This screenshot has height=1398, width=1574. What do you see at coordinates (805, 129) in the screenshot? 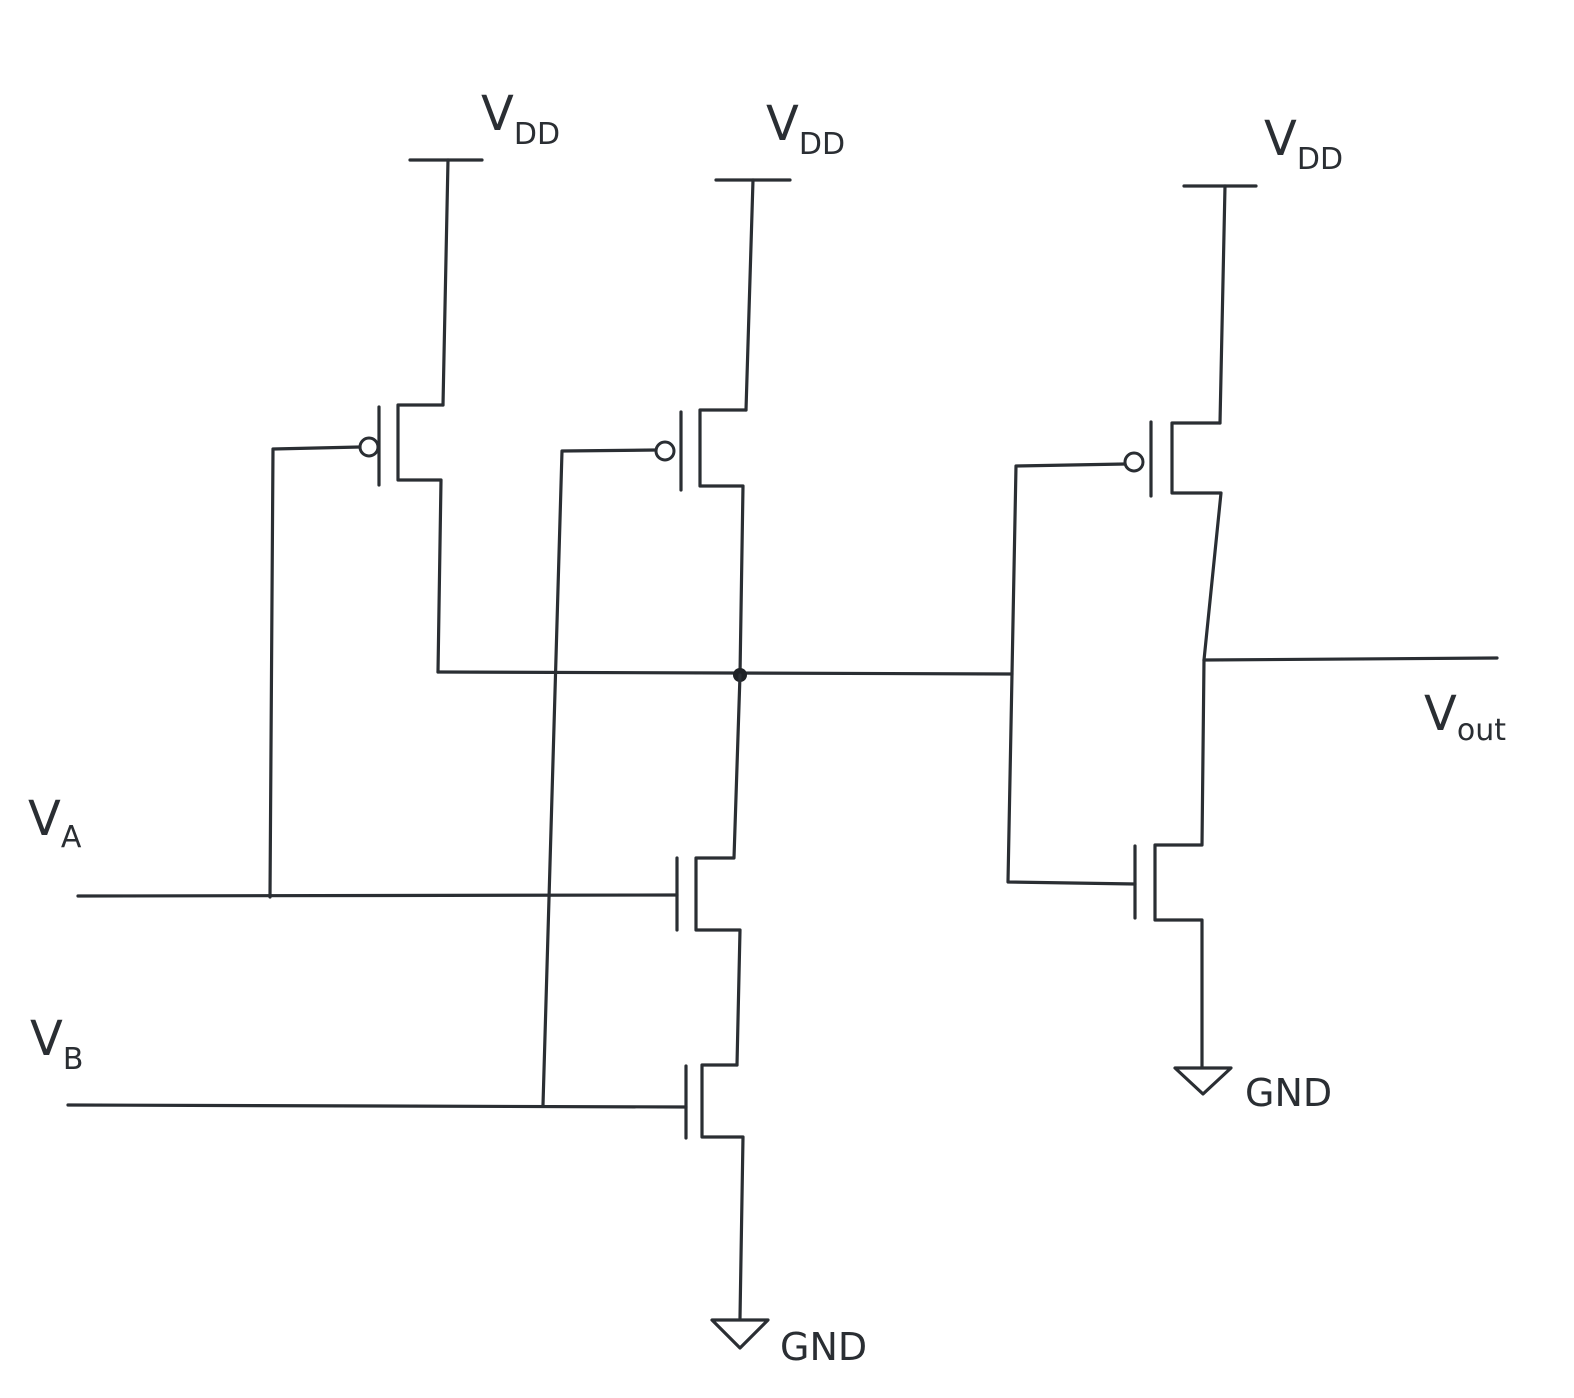
I see `vdd-label-2: VDD` at bounding box center [805, 129].